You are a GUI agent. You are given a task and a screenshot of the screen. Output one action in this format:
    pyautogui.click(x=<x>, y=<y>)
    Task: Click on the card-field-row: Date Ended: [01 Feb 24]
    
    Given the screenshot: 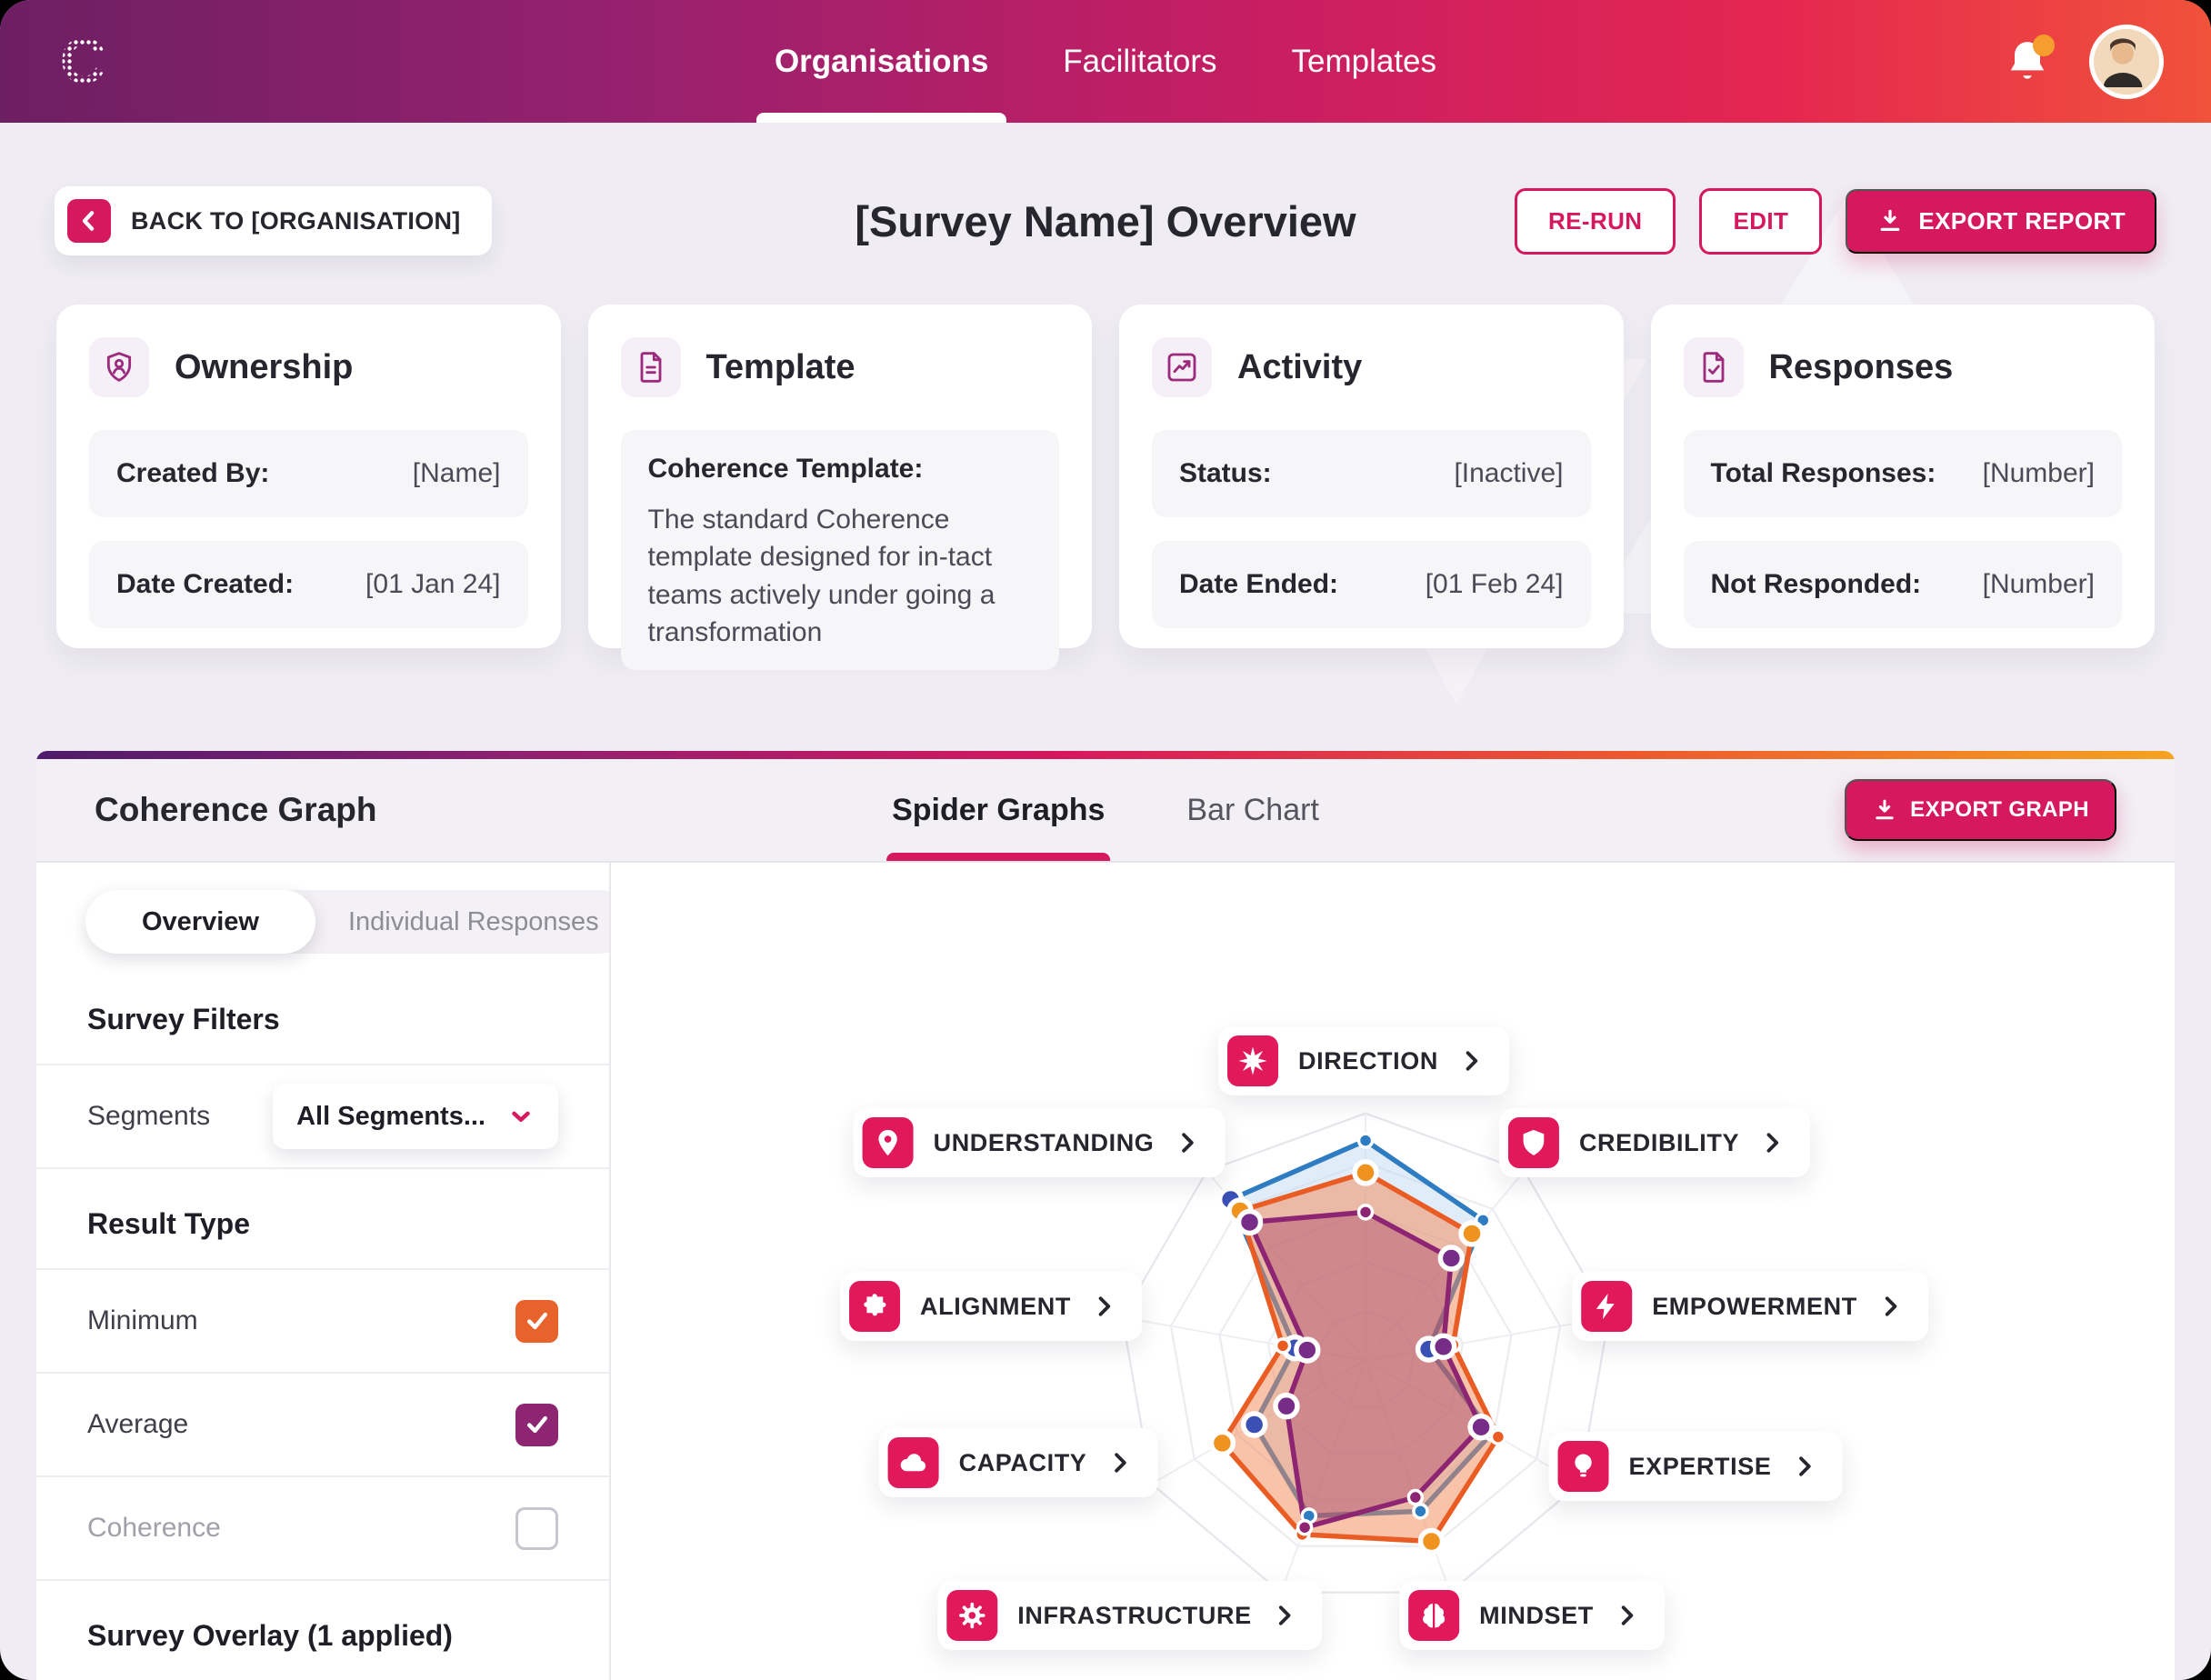 What is the action you would take?
    pyautogui.click(x=1372, y=584)
    